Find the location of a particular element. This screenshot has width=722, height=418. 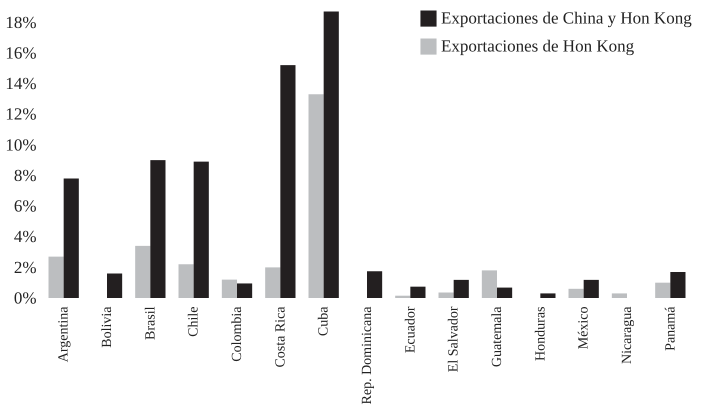

x-tick-label: Guatemala is located at coordinates (497, 337).